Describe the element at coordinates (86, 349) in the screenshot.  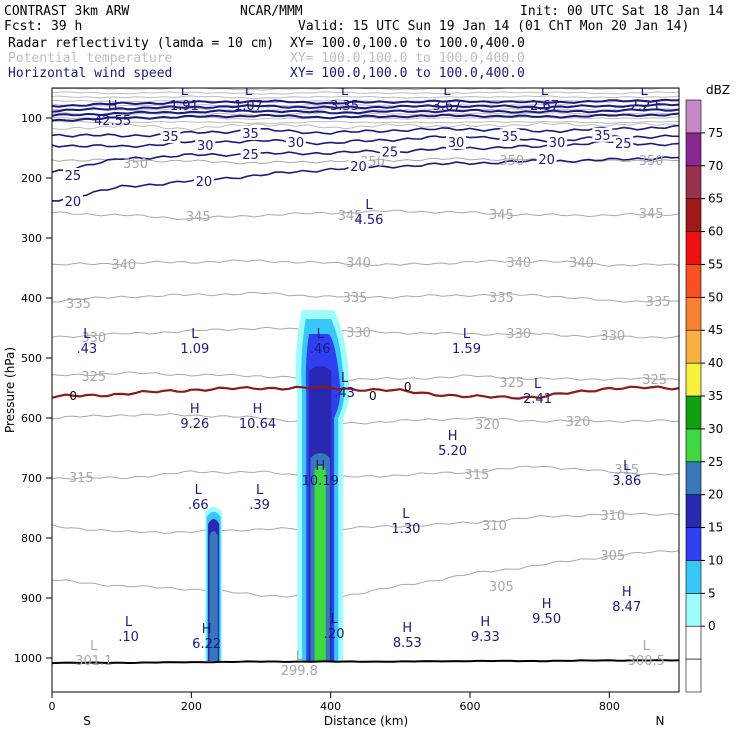
I see `extremum-value: .43` at that location.